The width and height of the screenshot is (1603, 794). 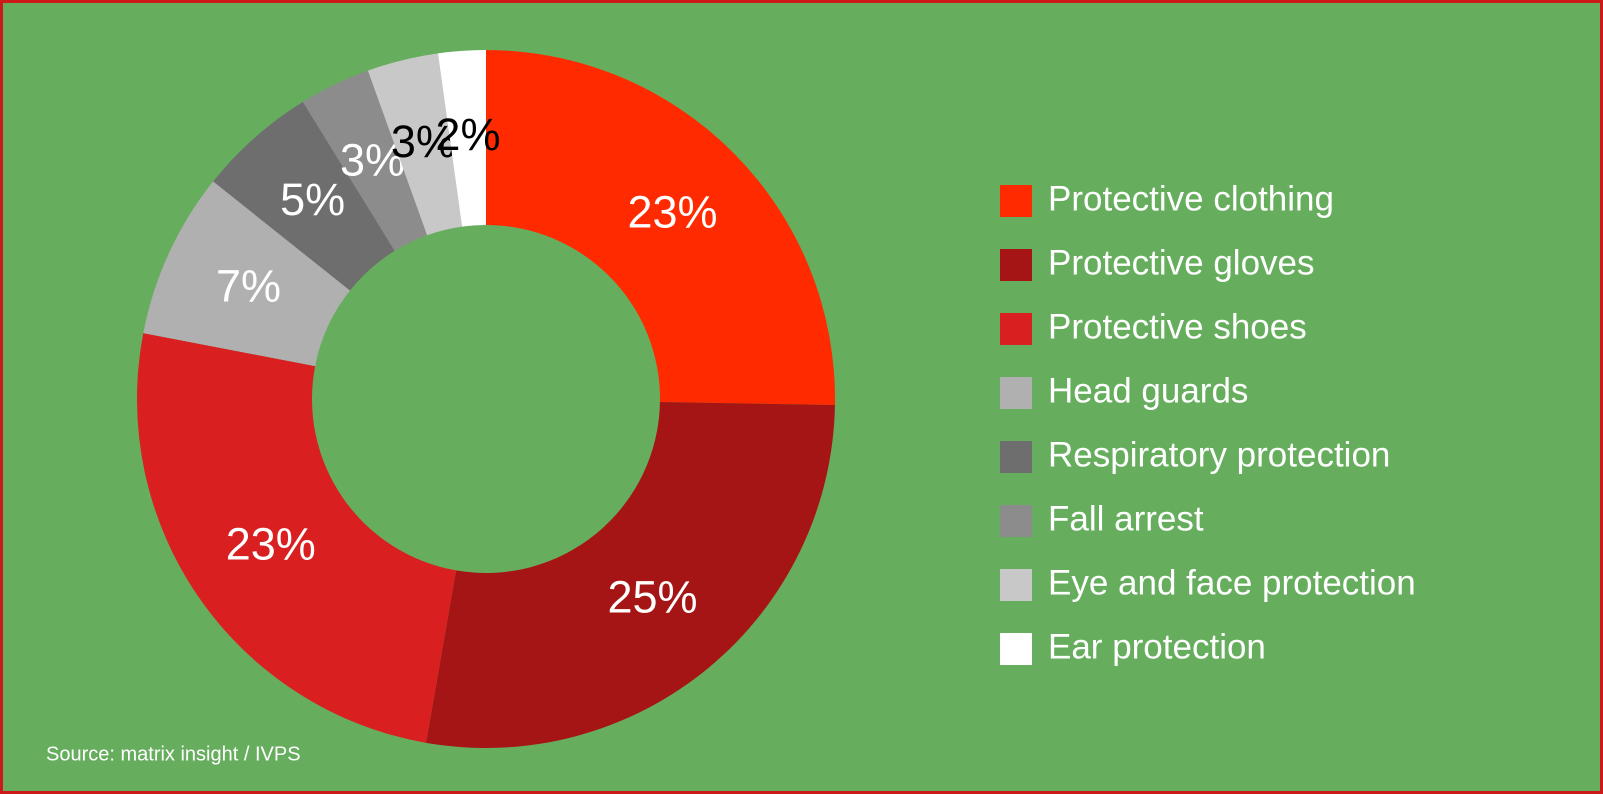 What do you see at coordinates (1181, 262) in the screenshot?
I see `legend-label: Protective gloves` at bounding box center [1181, 262].